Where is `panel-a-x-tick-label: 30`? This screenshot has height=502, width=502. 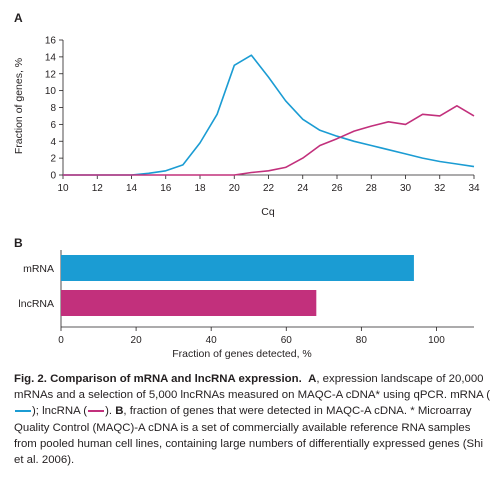
panel-a-x-tick-label: 30 is located at coordinates (406, 188).